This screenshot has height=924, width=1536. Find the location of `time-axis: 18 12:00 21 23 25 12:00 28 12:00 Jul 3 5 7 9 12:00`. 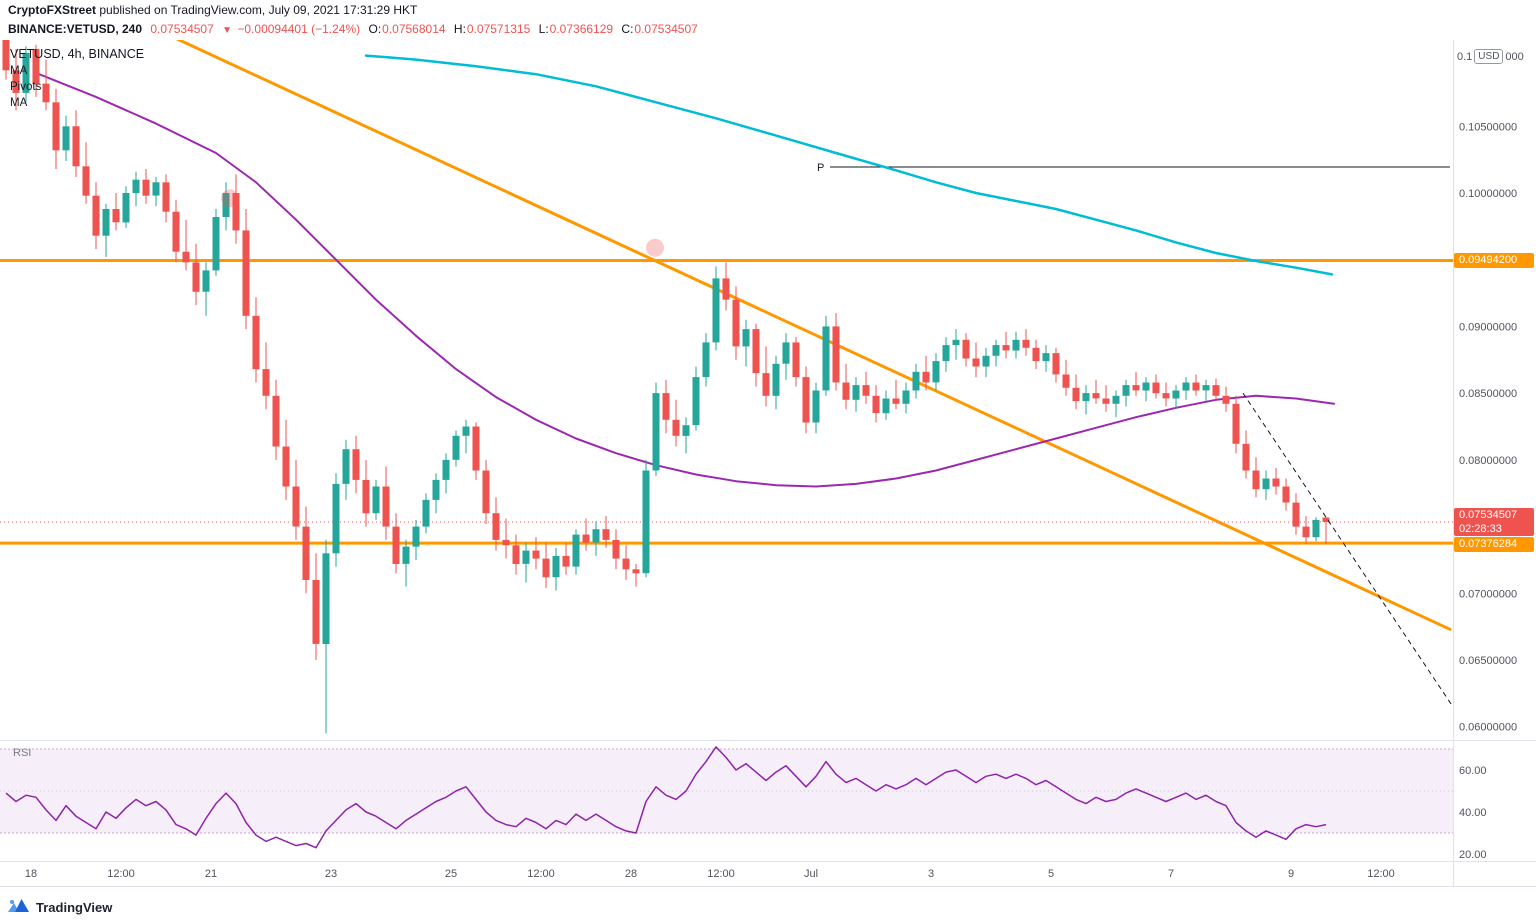

time-axis: 18 12:00 21 23 25 12:00 28 12:00 Jul 3 5 7 9 12:00 is located at coordinates (710, 874).